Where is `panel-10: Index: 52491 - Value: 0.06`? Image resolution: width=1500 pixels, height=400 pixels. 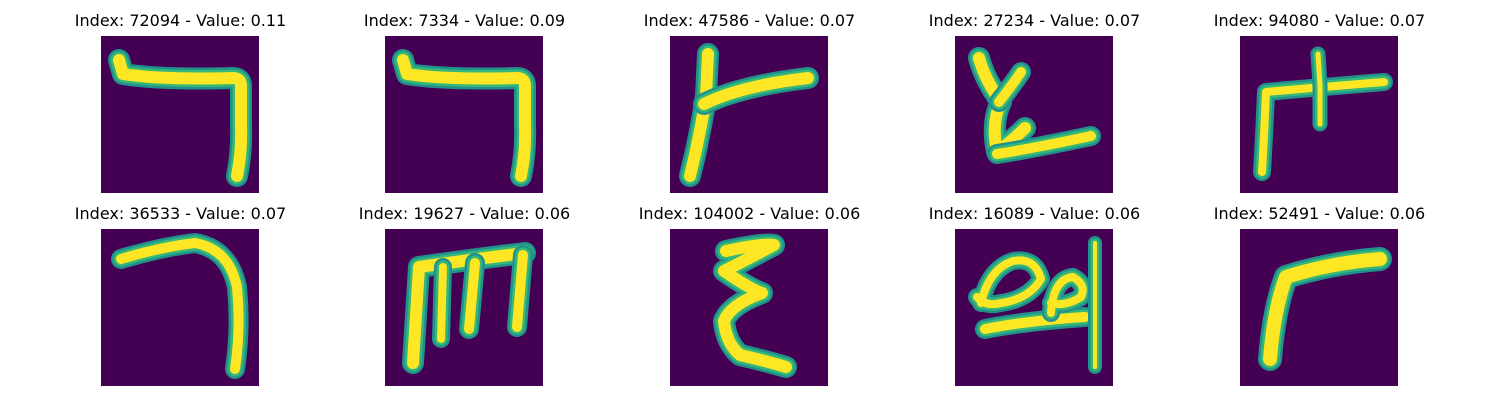
panel-10: Index: 52491 - Value: 0.06 is located at coordinates (1319, 294).